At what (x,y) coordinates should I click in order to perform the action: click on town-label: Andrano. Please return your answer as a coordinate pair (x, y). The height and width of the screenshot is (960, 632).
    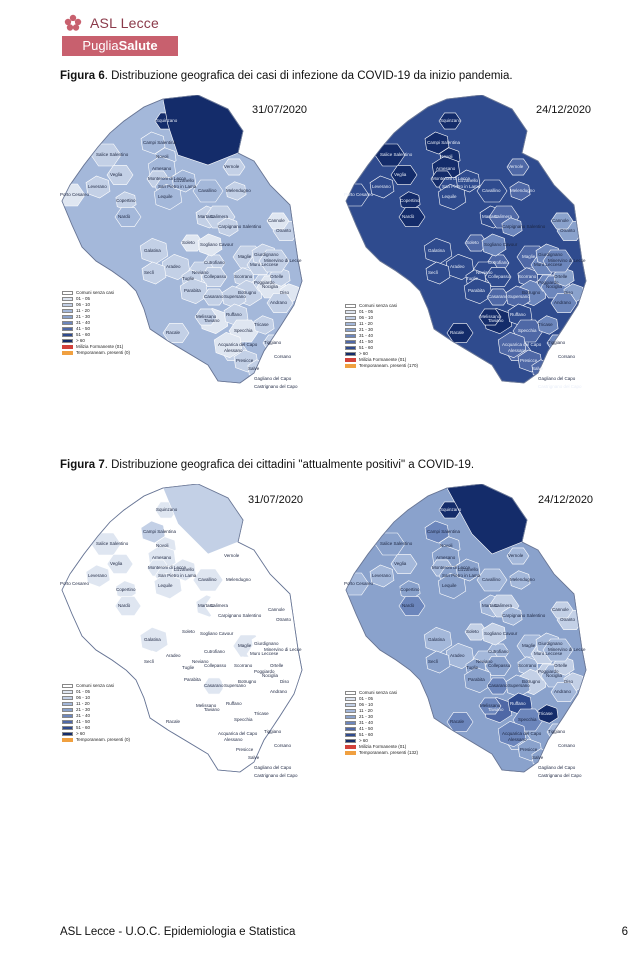
    Looking at the image, I should click on (279, 691).